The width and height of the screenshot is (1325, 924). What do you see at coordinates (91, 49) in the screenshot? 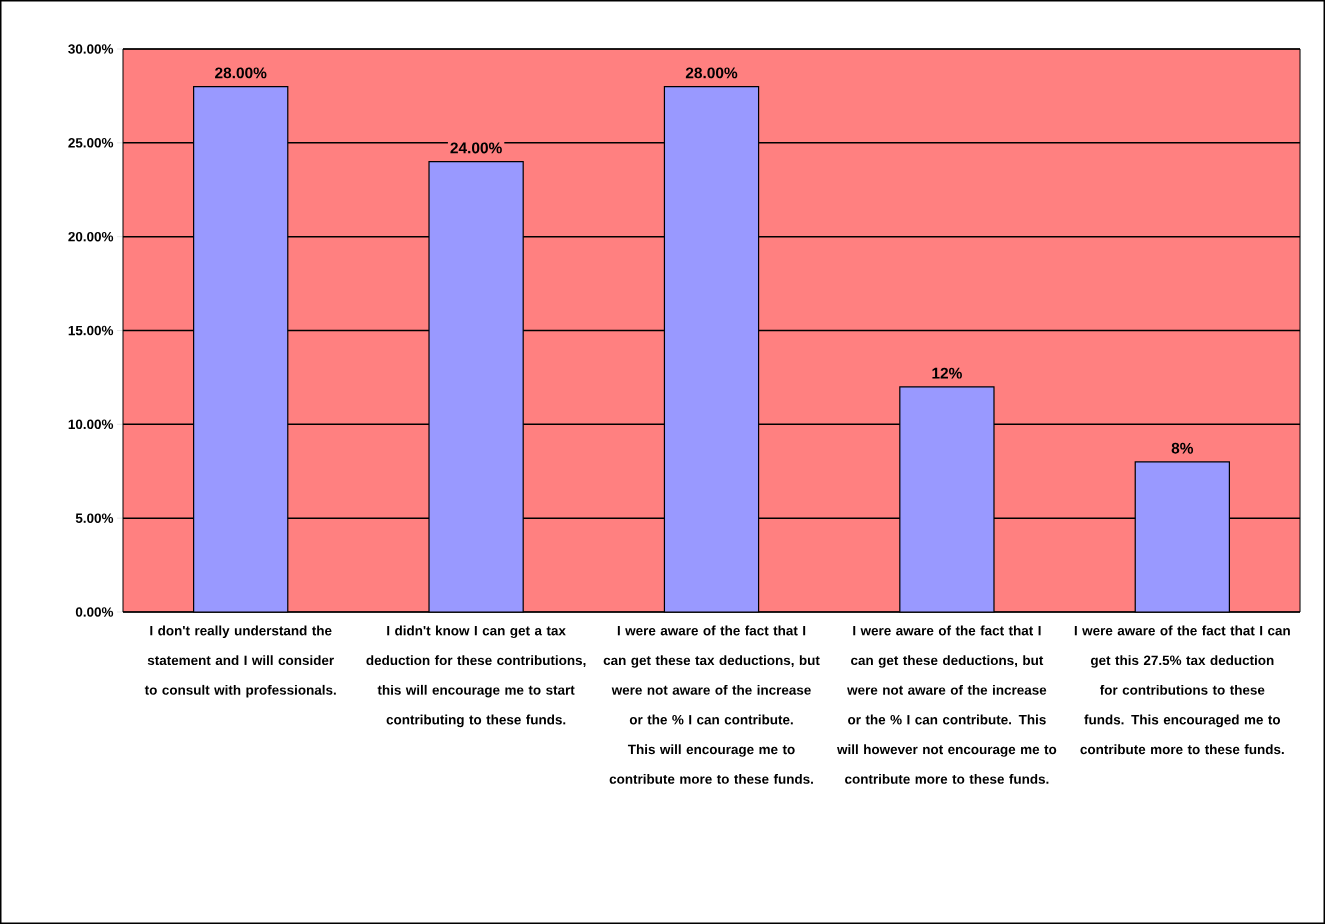
I see `y-tick-label: 30.00%` at bounding box center [91, 49].